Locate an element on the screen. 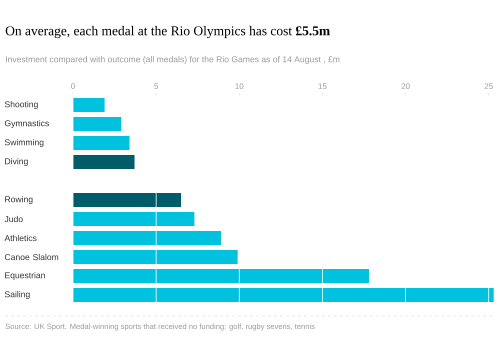  y-tick-label: Shooting is located at coordinates (21, 105).